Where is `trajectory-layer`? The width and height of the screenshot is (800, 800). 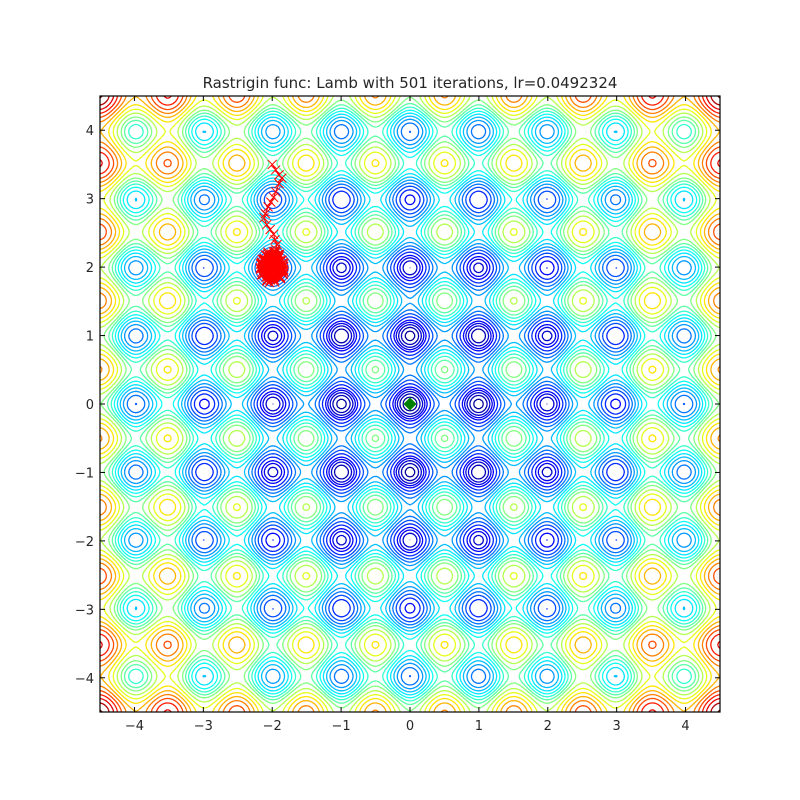
trajectory-layer is located at coordinates (272, 223).